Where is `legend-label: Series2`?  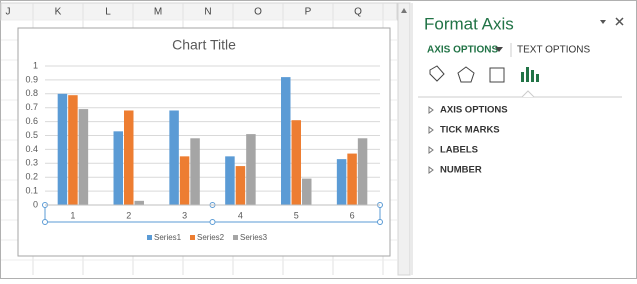
legend-label: Series2 is located at coordinates (211, 237).